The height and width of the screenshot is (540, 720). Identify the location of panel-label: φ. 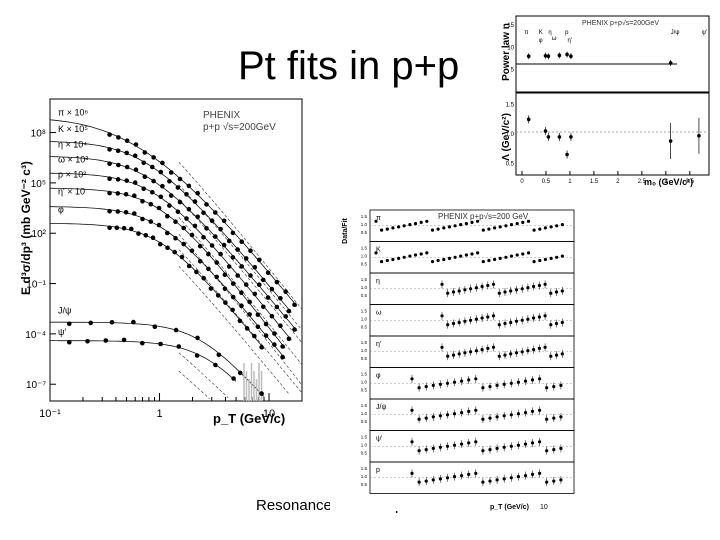
(378, 376).